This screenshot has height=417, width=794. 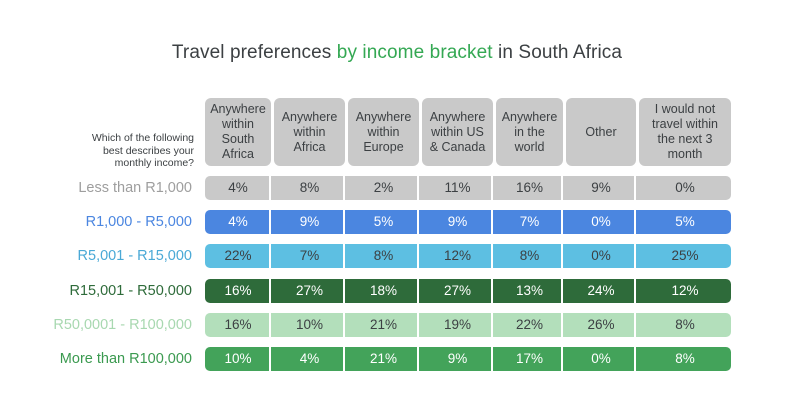 I want to click on row-label-6: More than R100,000, so click(x=125, y=359).